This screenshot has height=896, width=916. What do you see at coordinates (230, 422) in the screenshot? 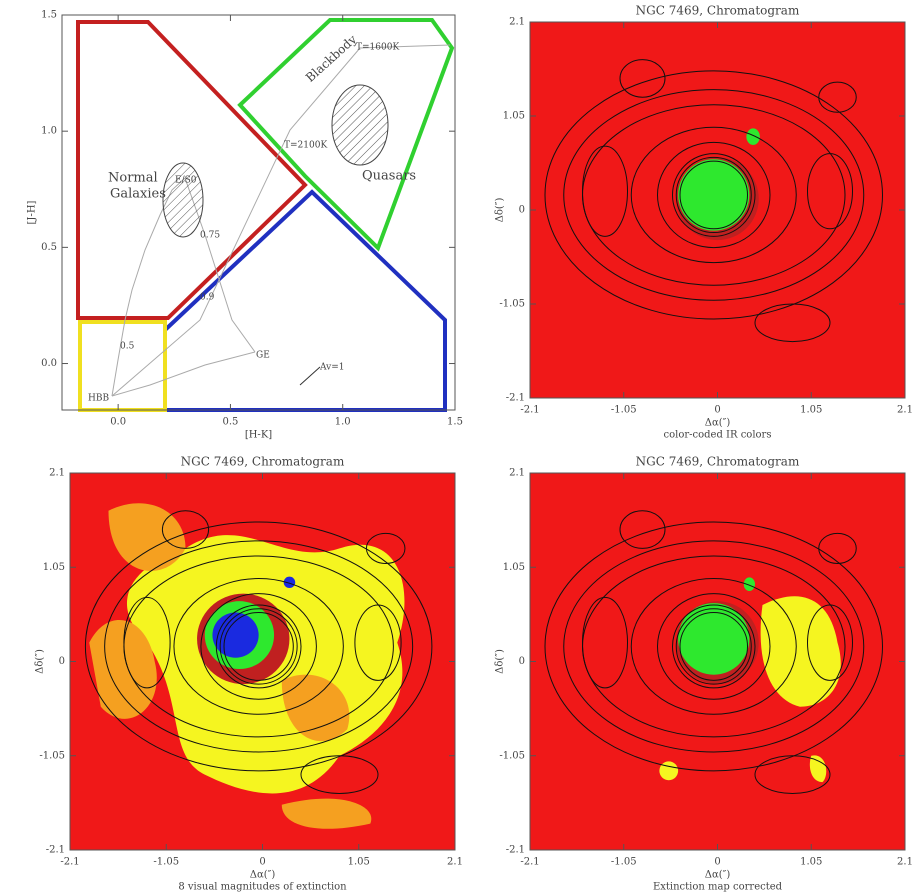
I see `x-tick-label: 0.5` at bounding box center [230, 422].